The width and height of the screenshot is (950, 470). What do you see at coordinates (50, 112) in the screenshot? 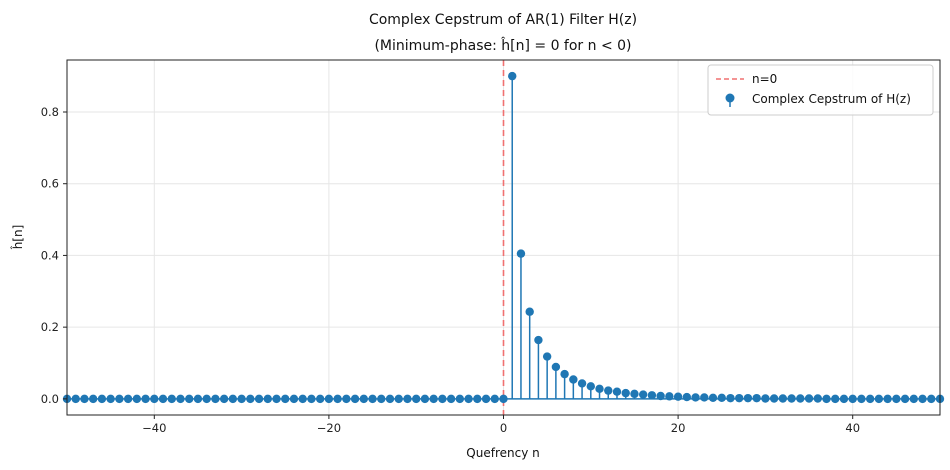
I see `y-tick-label: 0.8` at bounding box center [50, 112].